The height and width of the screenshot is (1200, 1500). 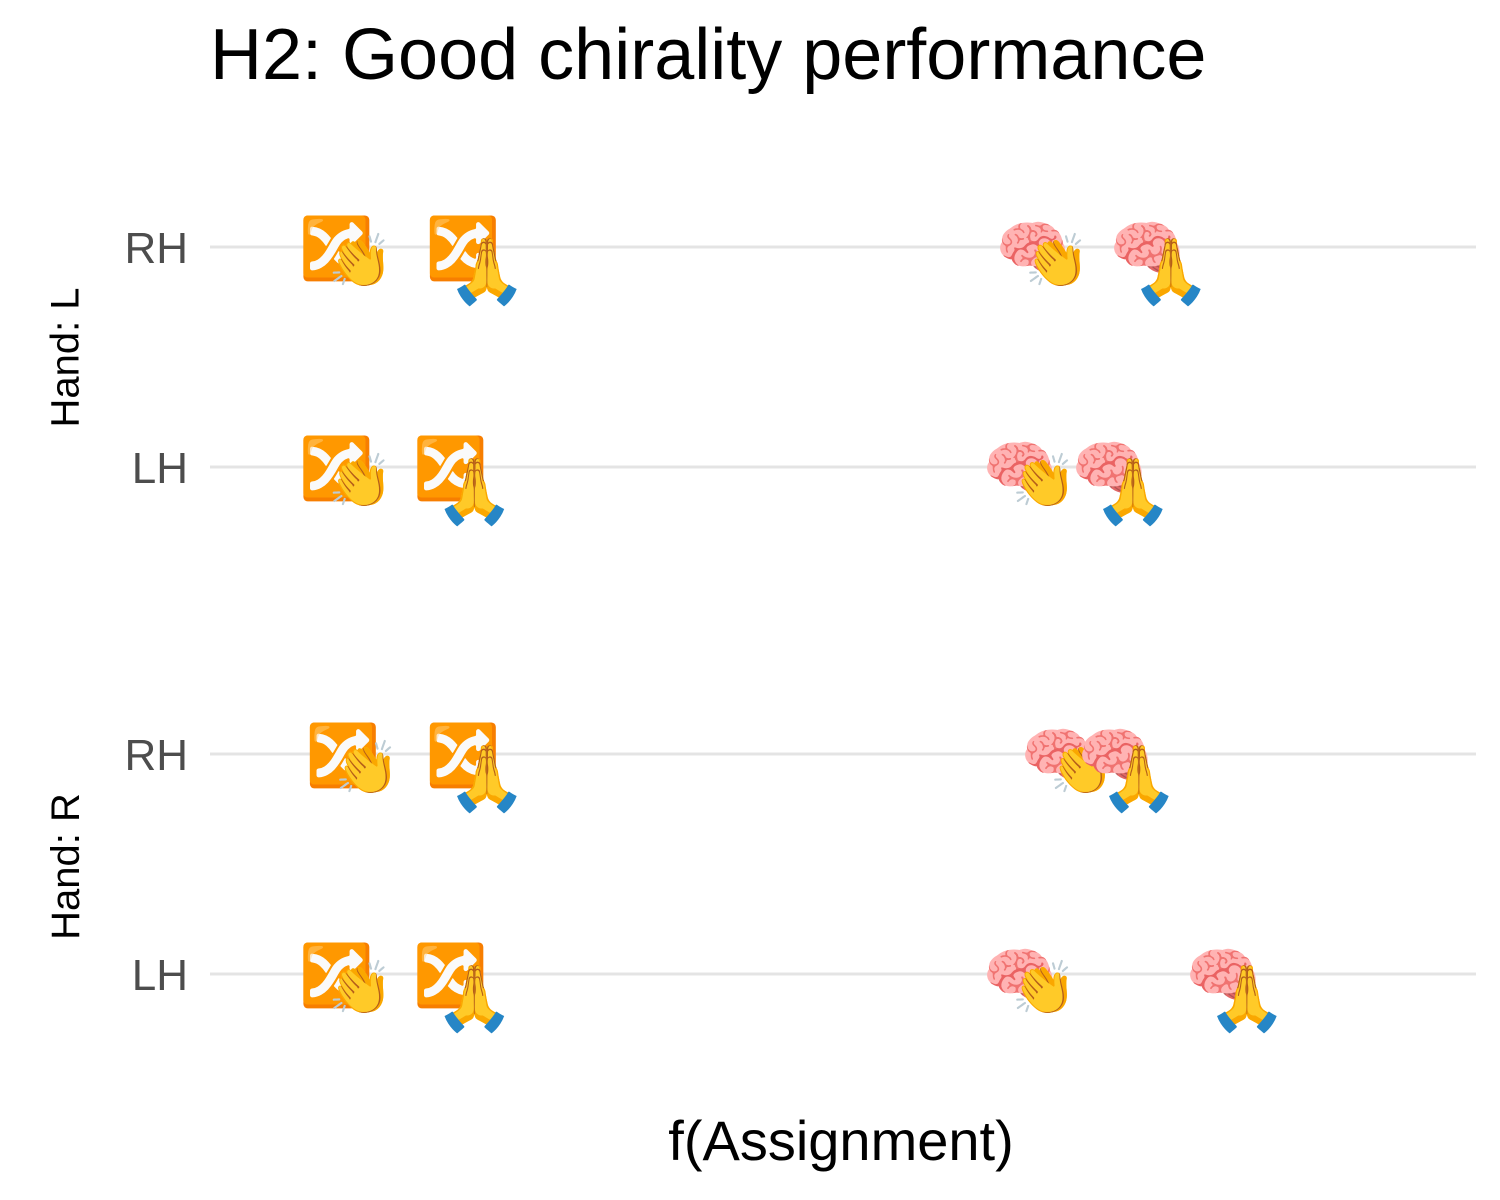 I want to click on x-axis-label: f(Assignment), so click(x=841, y=1140).